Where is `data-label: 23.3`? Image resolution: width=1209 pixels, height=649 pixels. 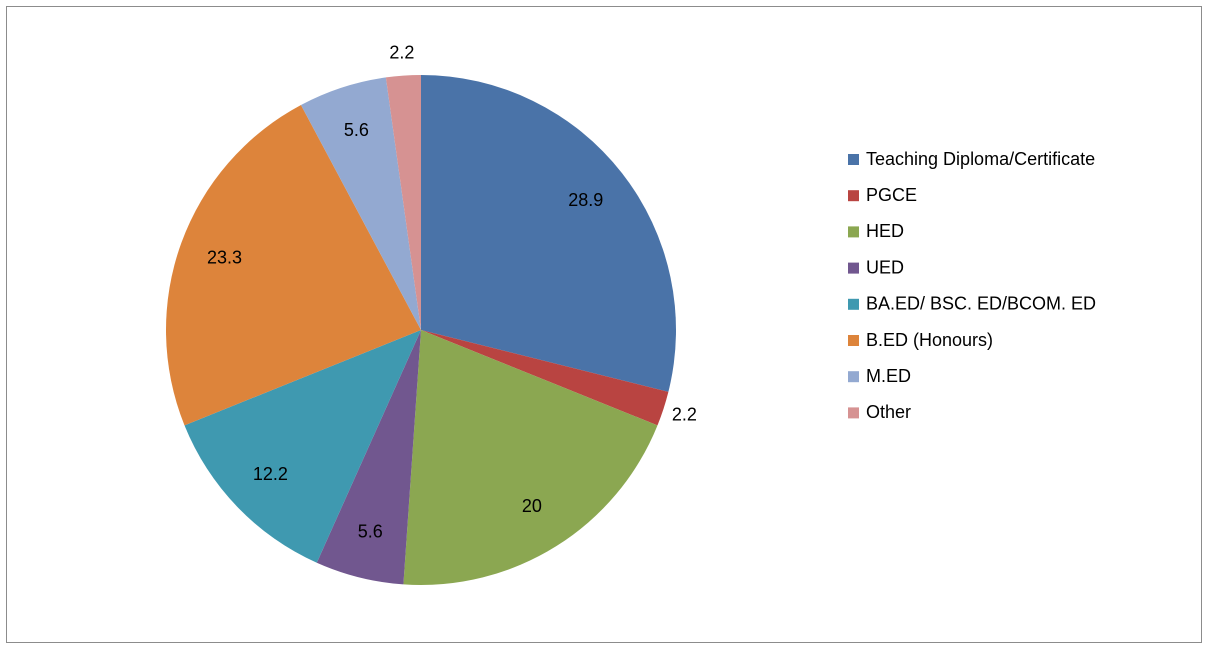 data-label: 23.3 is located at coordinates (224, 257).